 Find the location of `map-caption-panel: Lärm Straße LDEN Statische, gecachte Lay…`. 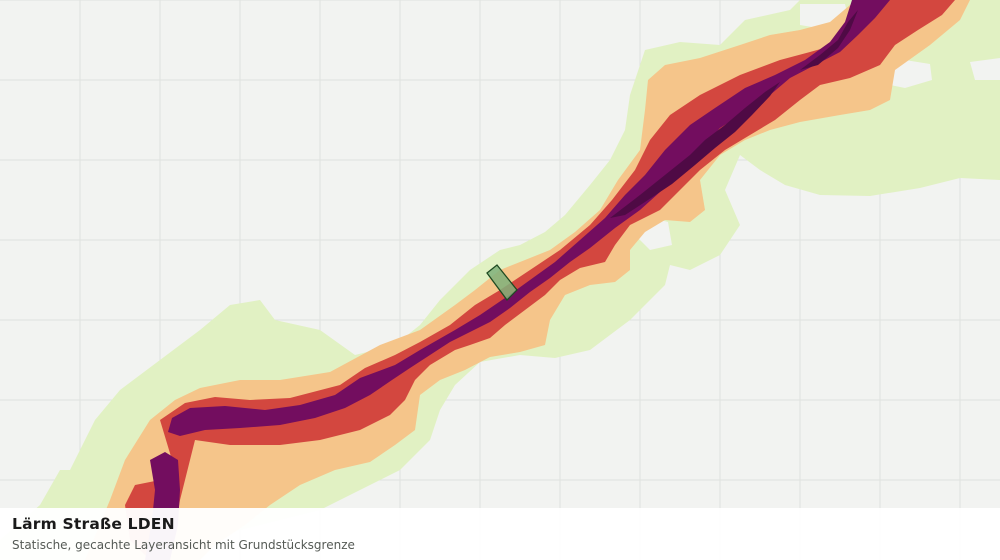

map-caption-panel: Lärm Straße LDEN Statische, gecachte Lay… is located at coordinates (500, 534).